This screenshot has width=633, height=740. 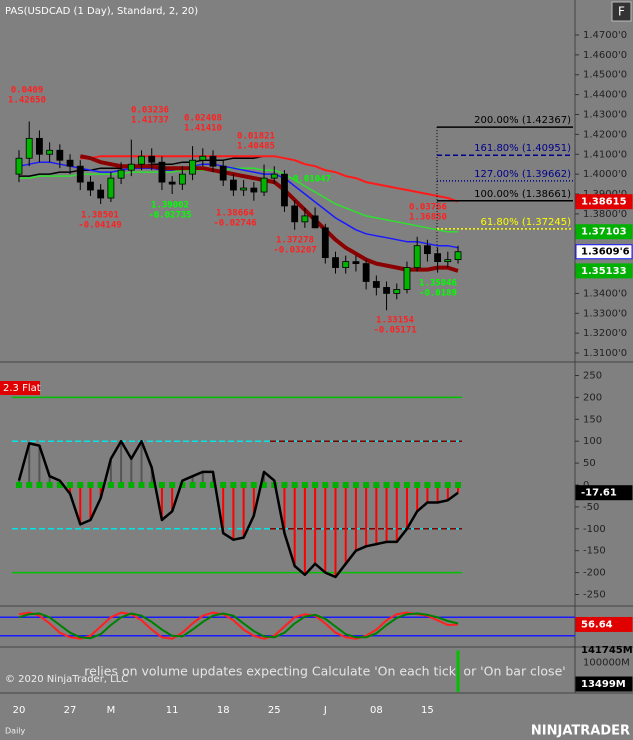 I want to click on swing-label: -0.04149, so click(x=99, y=226).